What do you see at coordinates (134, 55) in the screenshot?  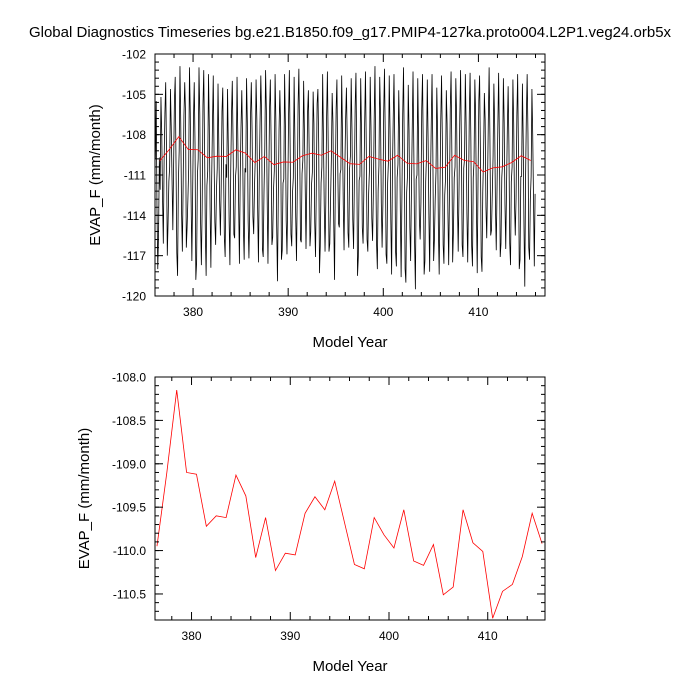 I see `y-tick-label: -102` at bounding box center [134, 55].